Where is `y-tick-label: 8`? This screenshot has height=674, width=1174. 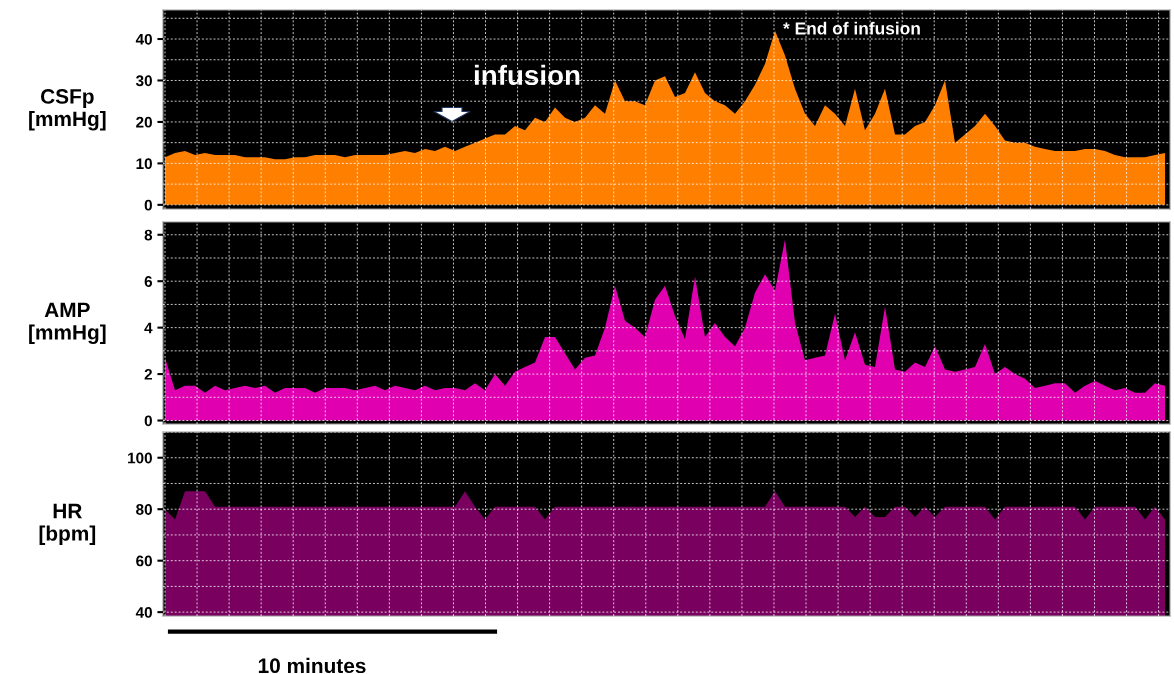
y-tick-label: 8 is located at coordinates (148, 235).